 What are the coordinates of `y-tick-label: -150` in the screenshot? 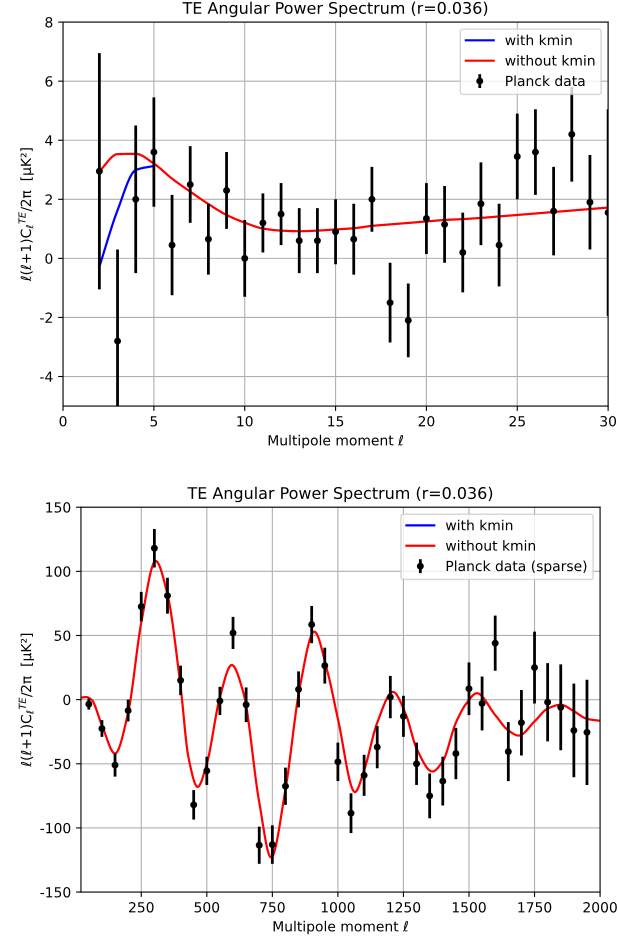 It's located at (55, 892).